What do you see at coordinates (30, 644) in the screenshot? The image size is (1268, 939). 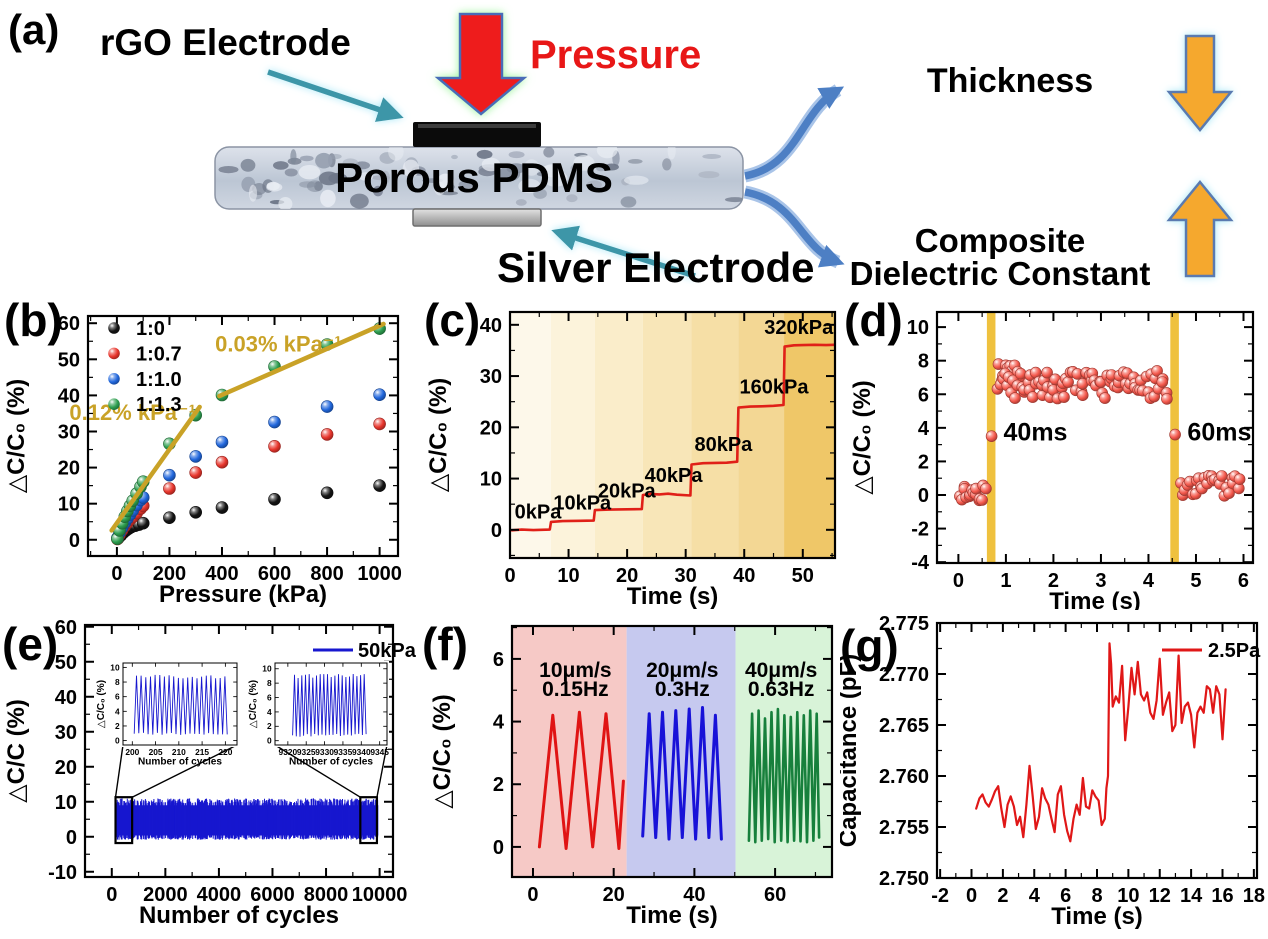 I see `panel-label: (e)` at bounding box center [30, 644].